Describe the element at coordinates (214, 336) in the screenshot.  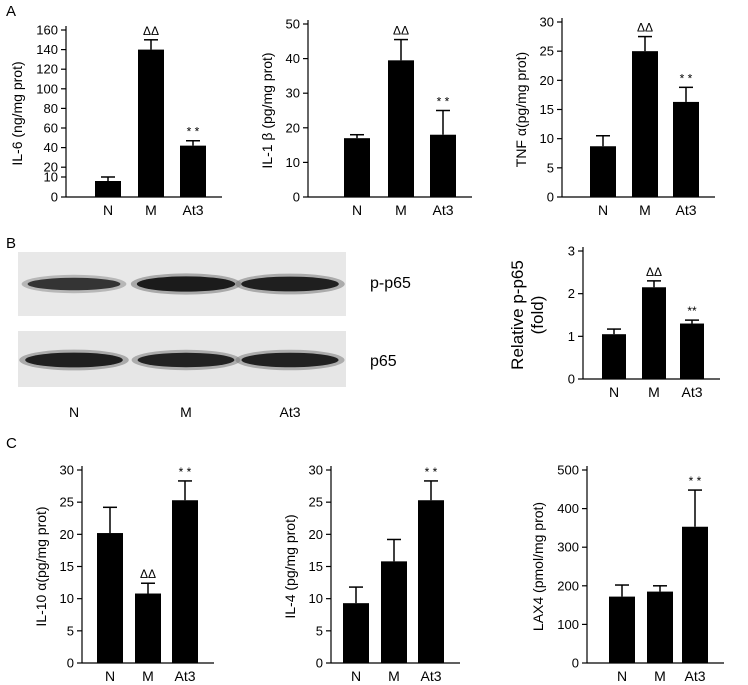
I see `western-blot: p-p65 p65 N M At3` at that location.